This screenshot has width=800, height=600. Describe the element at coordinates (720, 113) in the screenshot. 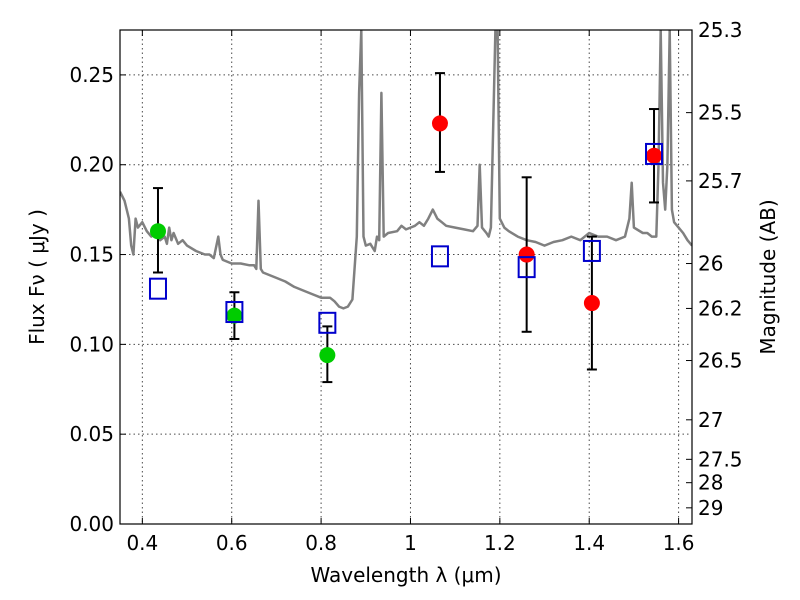

I see `right-tick-label: 25.5` at that location.